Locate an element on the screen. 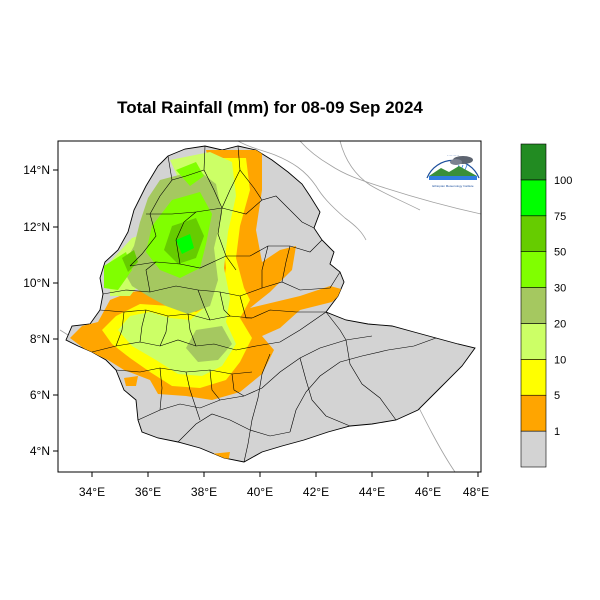  colorbar-label: 1 is located at coordinates (557, 432).